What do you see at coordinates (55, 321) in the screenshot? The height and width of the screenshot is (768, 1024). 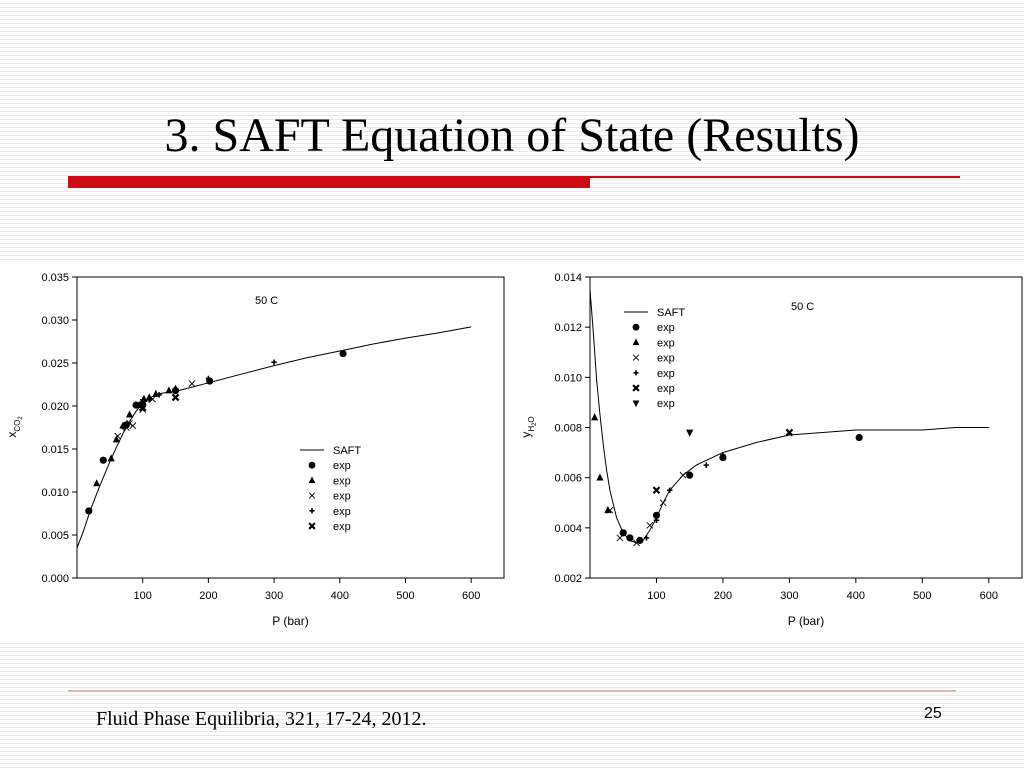 I see `y-tick-label: 0.030` at bounding box center [55, 321].